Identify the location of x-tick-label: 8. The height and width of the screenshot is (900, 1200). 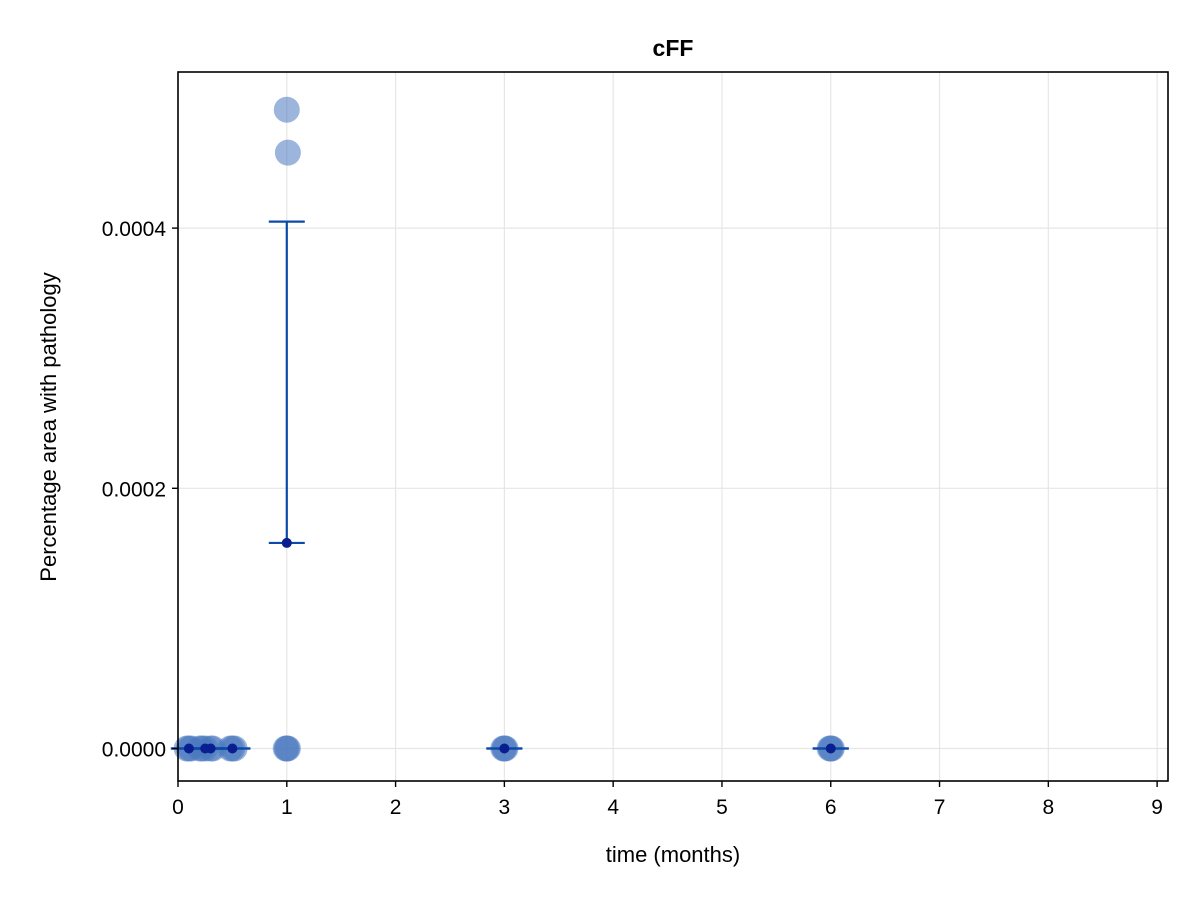
(1048, 807).